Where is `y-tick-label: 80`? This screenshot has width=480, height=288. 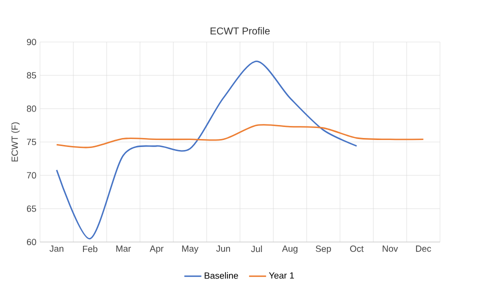
y-tick-label: 80 is located at coordinates (31, 108).